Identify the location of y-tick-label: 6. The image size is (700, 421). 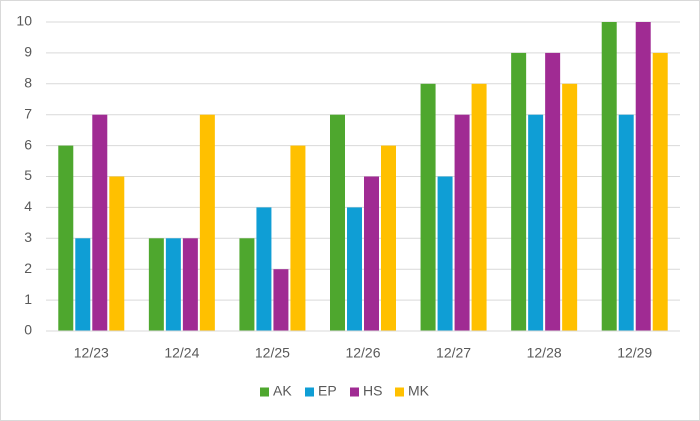
(28, 144).